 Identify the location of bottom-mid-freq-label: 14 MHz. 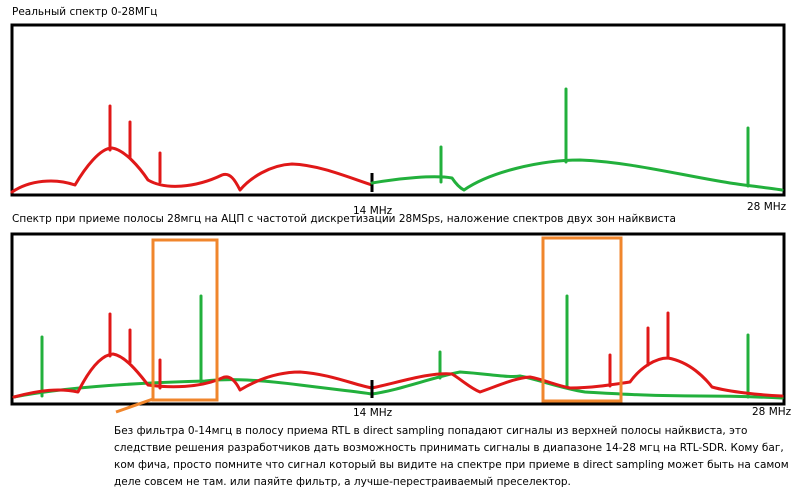
(373, 413).